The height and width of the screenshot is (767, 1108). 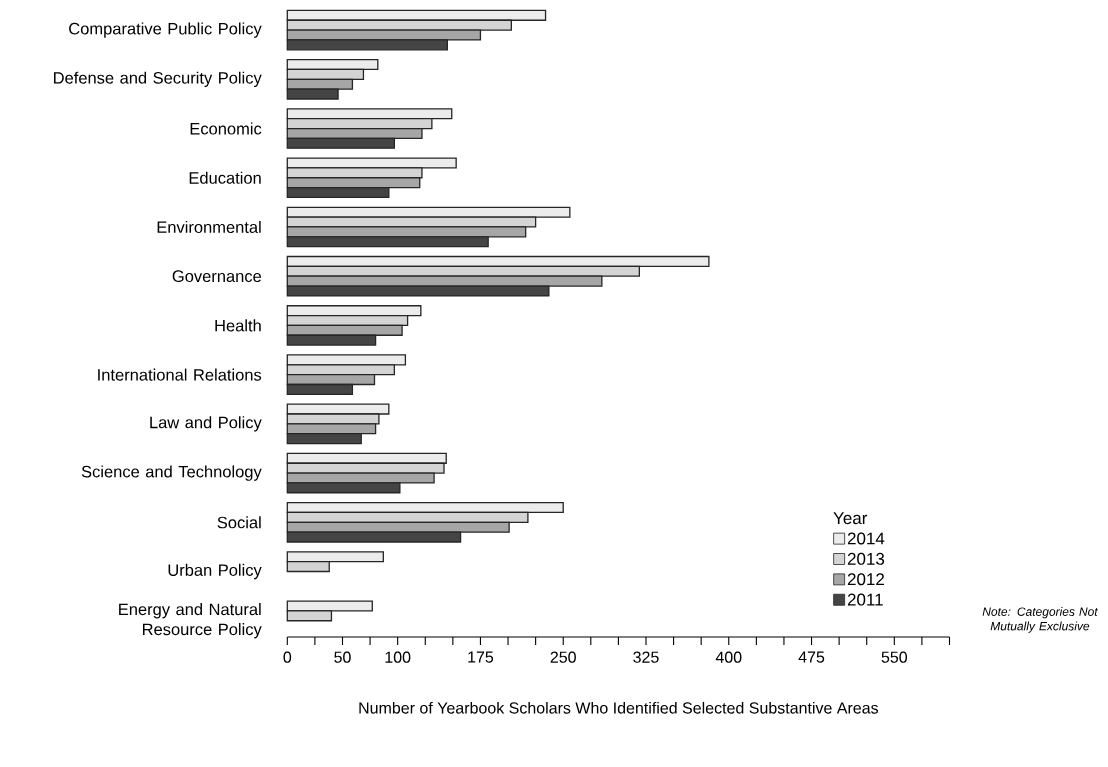 I want to click on y-tick-label: Law and Policy, so click(x=206, y=424).